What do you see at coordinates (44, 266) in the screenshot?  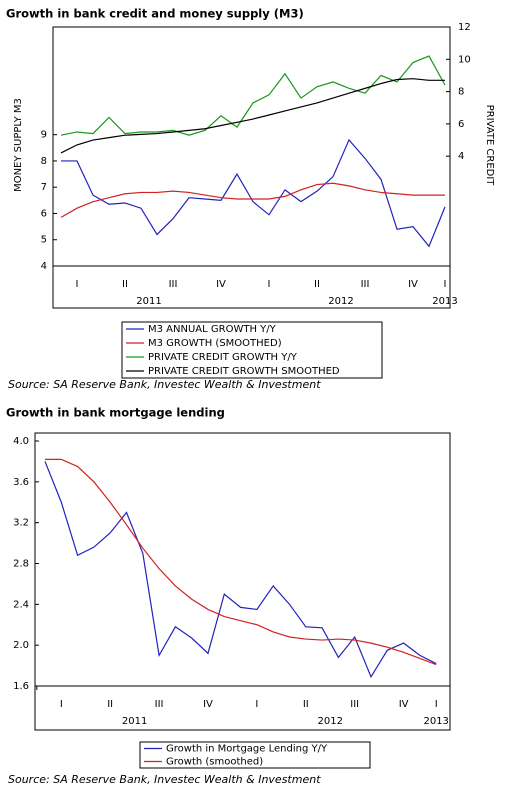 I see `y-tick-label: 4` at bounding box center [44, 266].